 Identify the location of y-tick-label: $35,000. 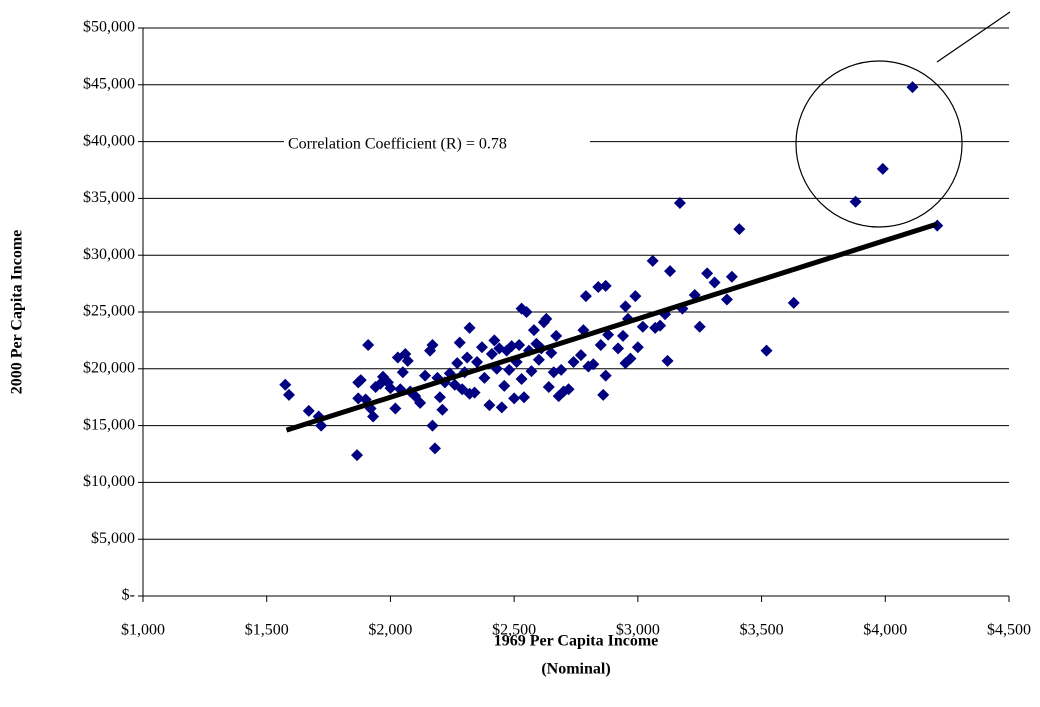
(109, 197).